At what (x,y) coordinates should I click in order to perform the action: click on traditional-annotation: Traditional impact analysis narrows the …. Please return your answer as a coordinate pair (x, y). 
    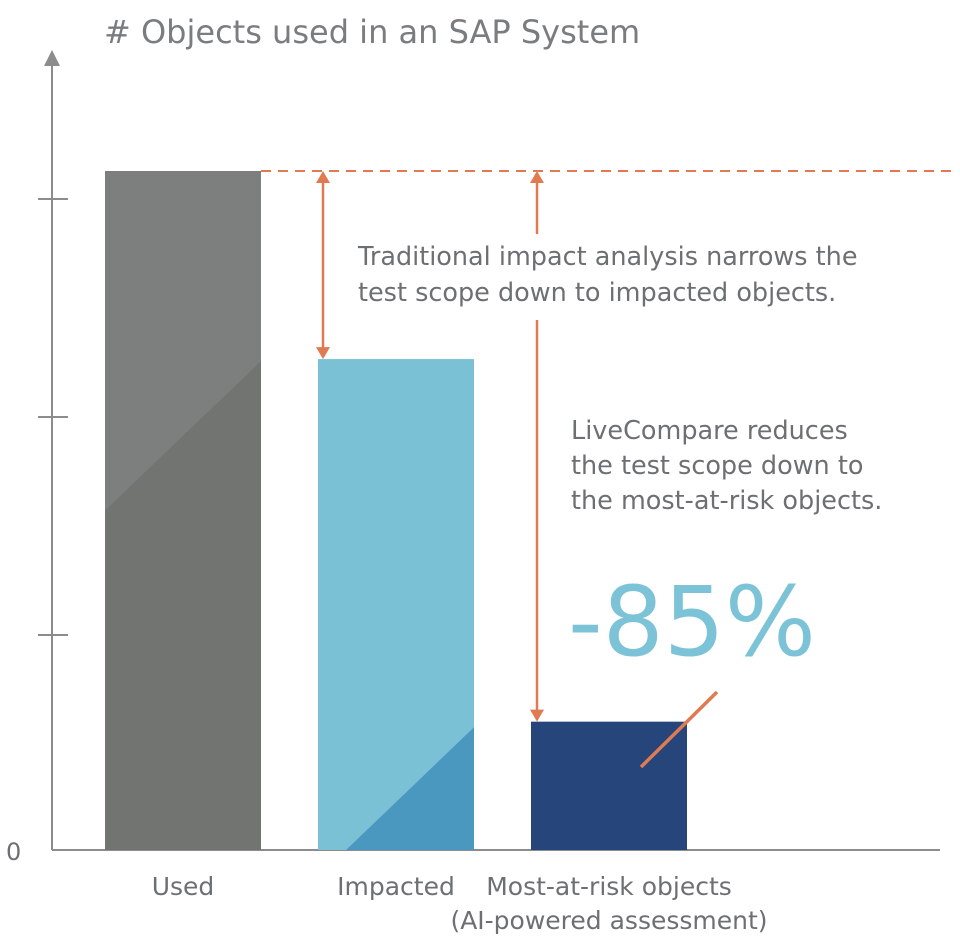
    Looking at the image, I should click on (611, 275).